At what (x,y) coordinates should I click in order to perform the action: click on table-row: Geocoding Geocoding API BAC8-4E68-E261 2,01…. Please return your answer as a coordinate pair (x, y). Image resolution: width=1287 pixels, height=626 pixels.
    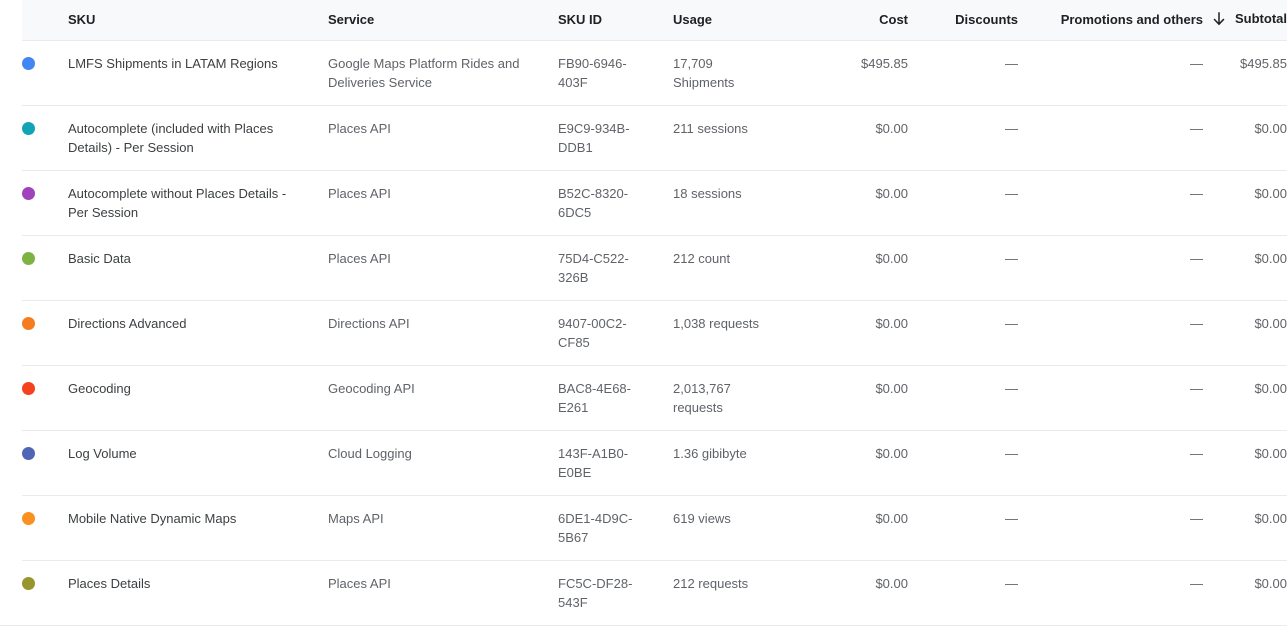
    Looking at the image, I should click on (643, 398).